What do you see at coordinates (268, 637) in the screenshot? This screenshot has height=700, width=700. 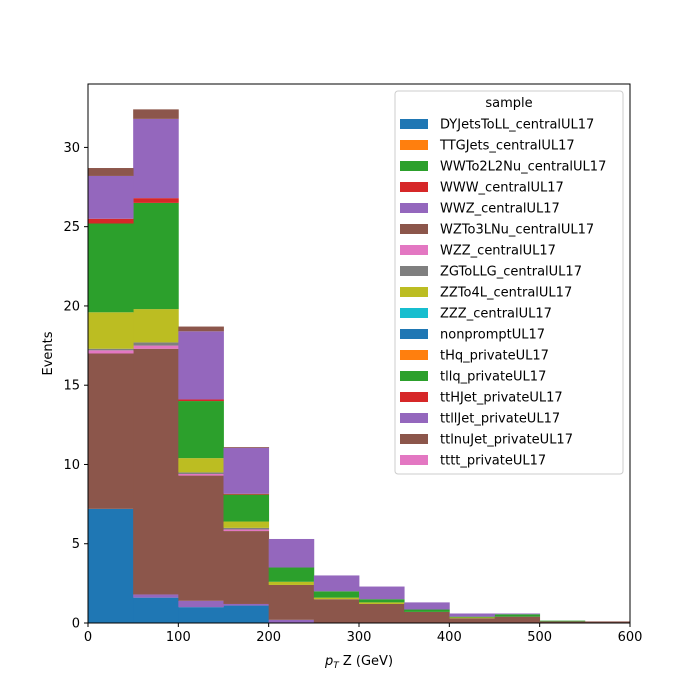 I see `x-tick-label: 200` at bounding box center [268, 637].